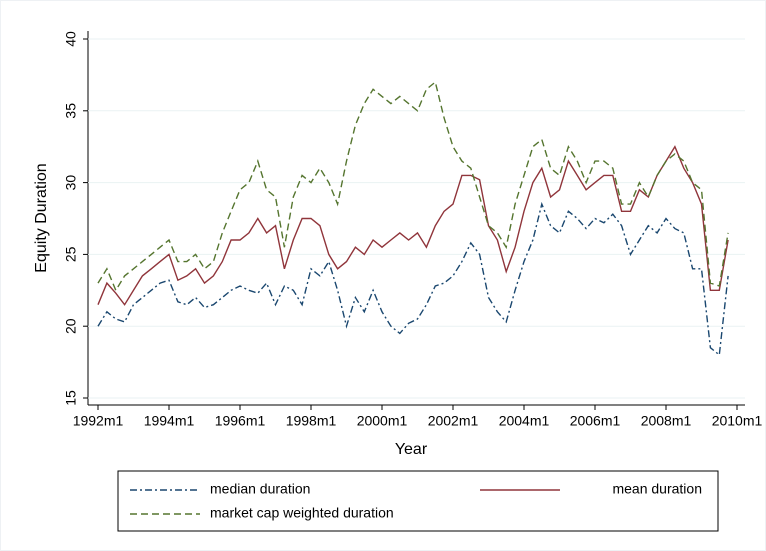 Image resolution: width=766 pixels, height=551 pixels. I want to click on x-axis-title: Year, so click(411, 449).